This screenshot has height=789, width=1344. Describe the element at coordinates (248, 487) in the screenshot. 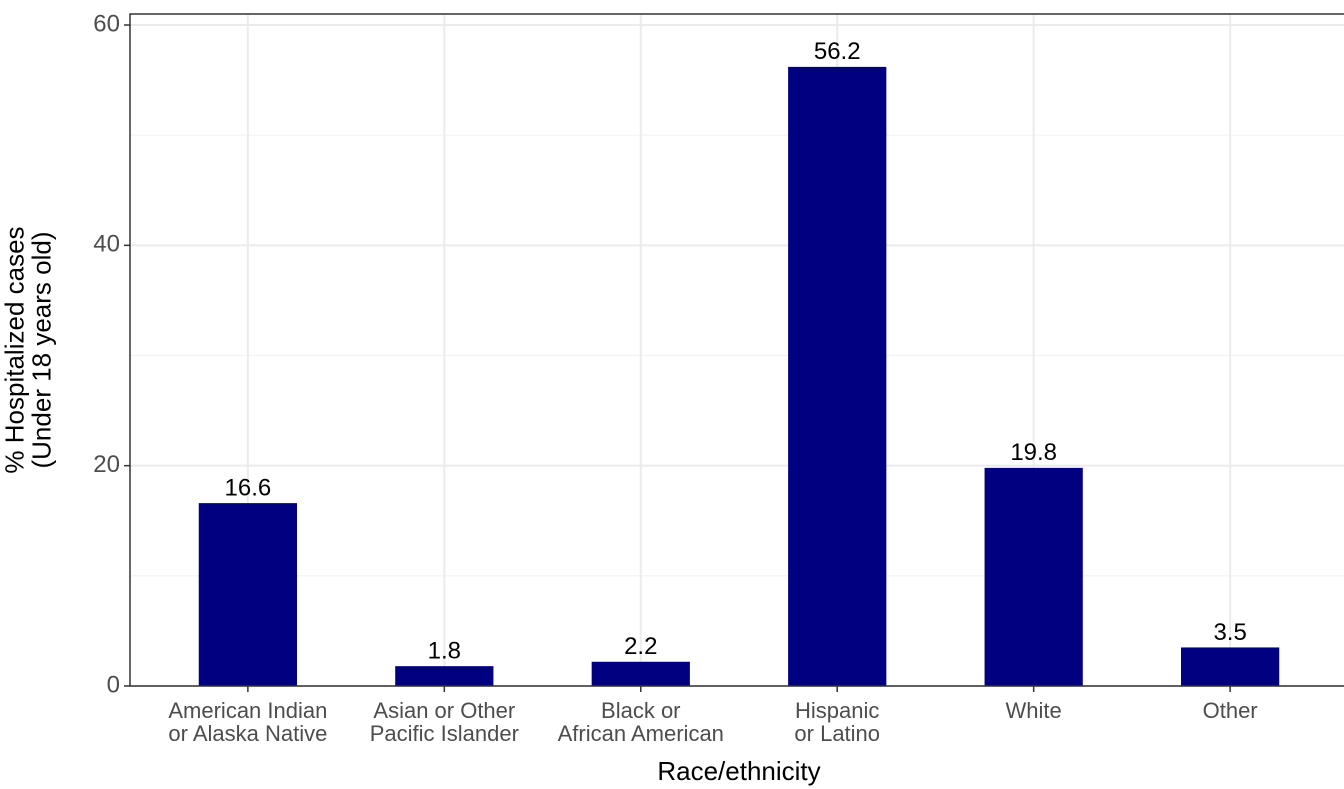

I see `value-label: 16.6` at that location.